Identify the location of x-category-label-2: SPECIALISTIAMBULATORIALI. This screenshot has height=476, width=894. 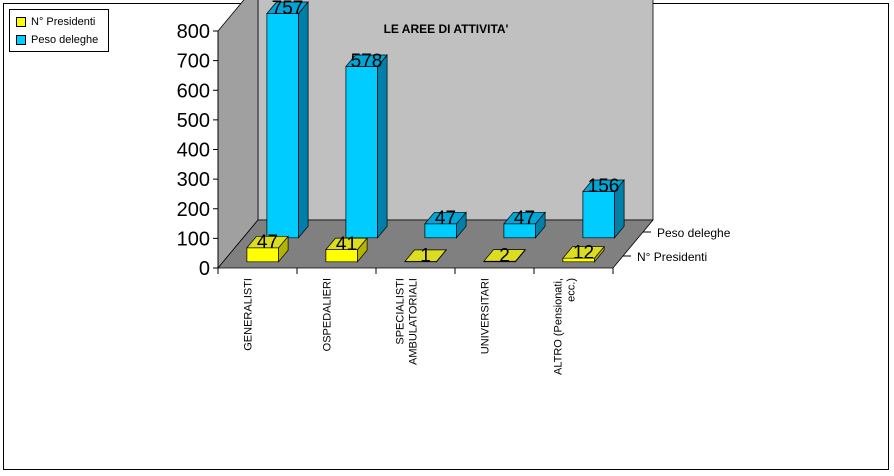
(407, 321).